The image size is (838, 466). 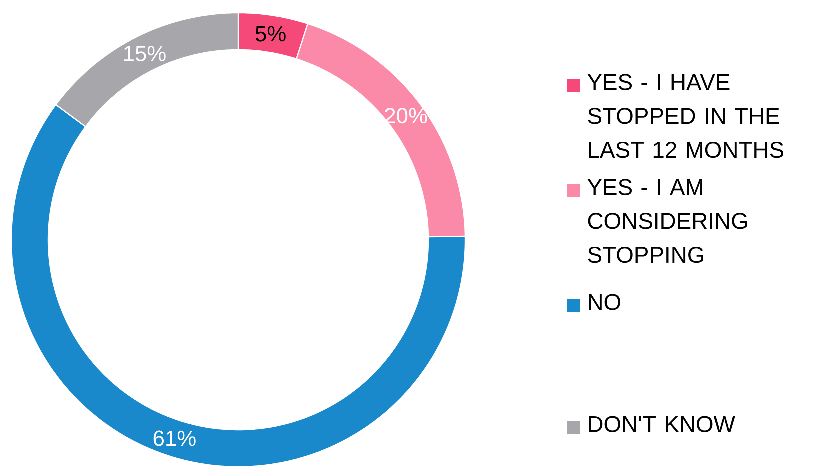 What do you see at coordinates (668, 221) in the screenshot?
I see `legend-label: YES - I AM CONSIDERING STOPPING` at bounding box center [668, 221].